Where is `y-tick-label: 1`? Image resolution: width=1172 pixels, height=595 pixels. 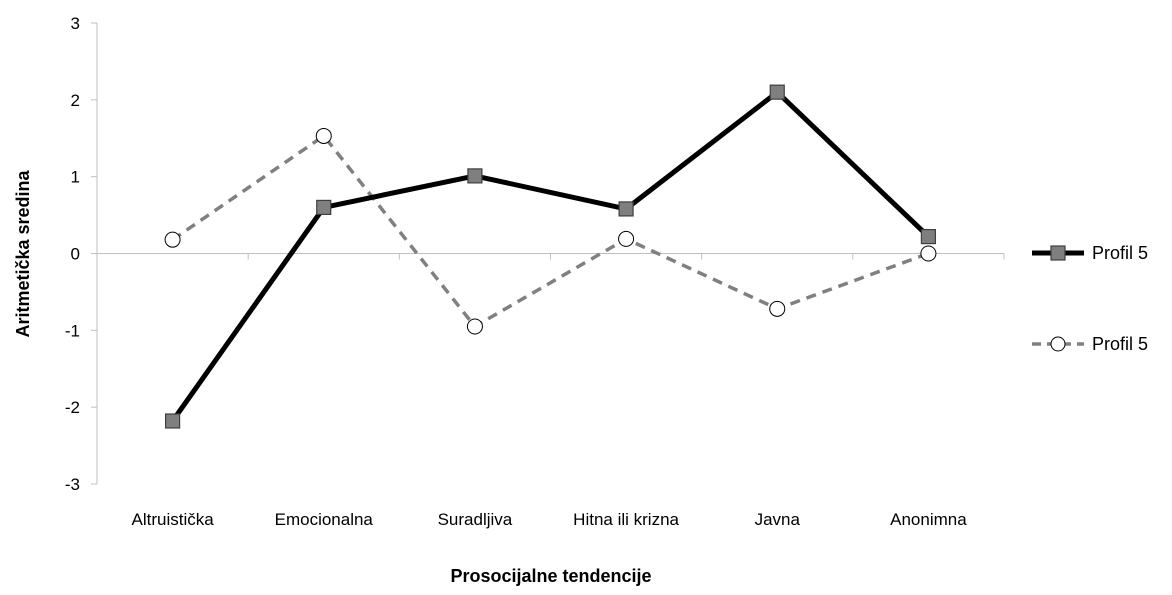 y-tick-label: 1 is located at coordinates (75, 177).